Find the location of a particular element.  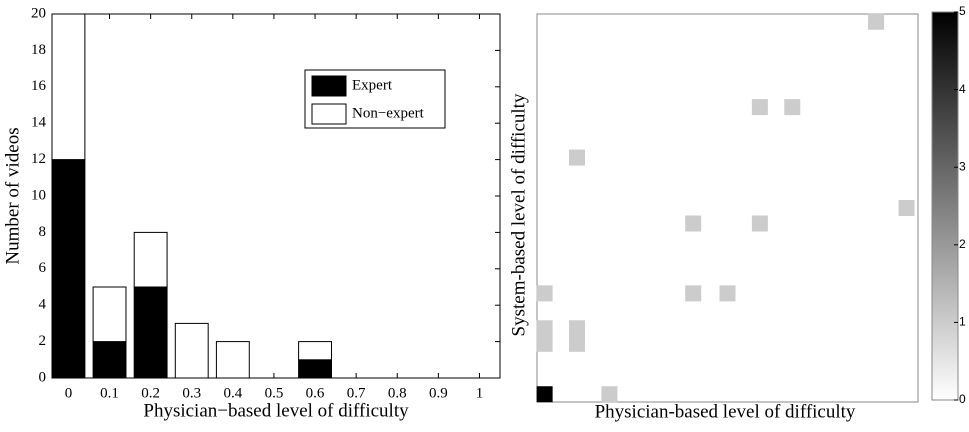

y-tick-label: 14 is located at coordinates (39, 123).